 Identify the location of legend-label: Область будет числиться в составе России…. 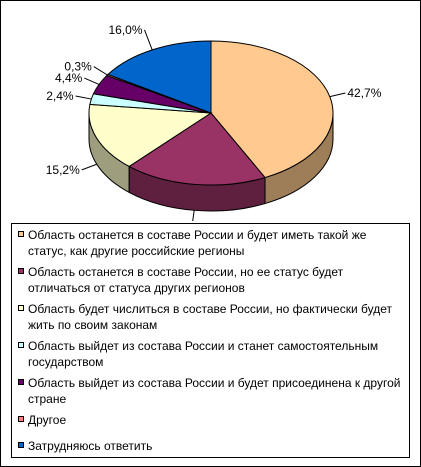
(210, 317).